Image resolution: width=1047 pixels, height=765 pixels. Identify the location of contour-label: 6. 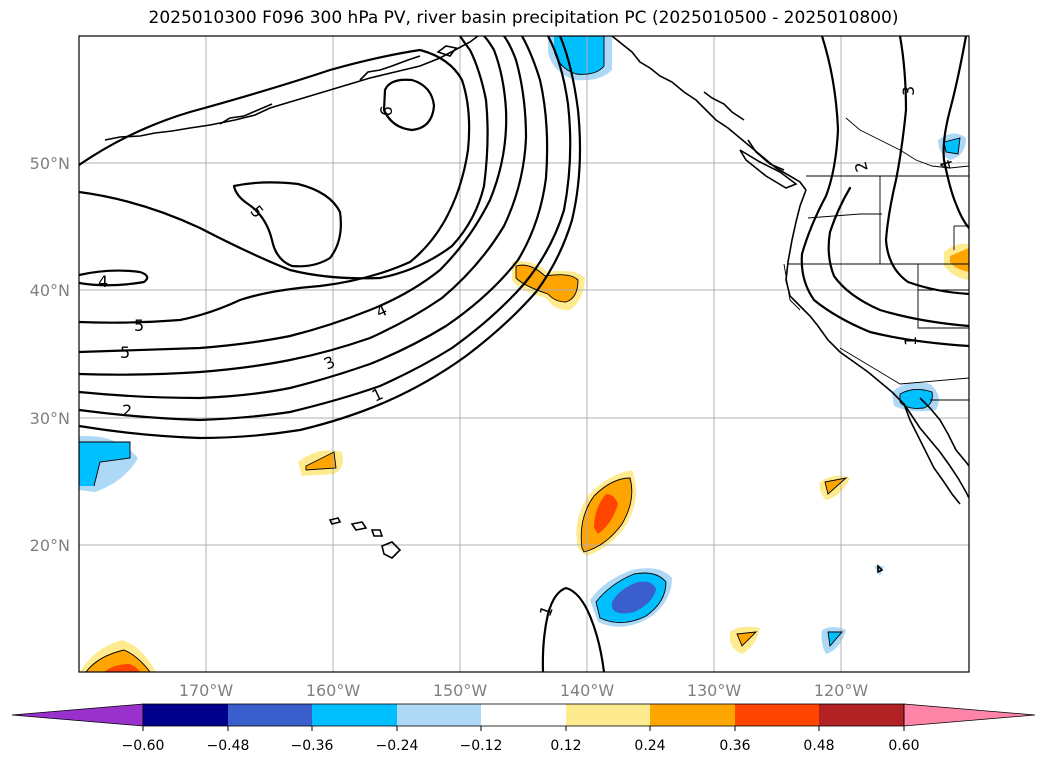
(386, 110).